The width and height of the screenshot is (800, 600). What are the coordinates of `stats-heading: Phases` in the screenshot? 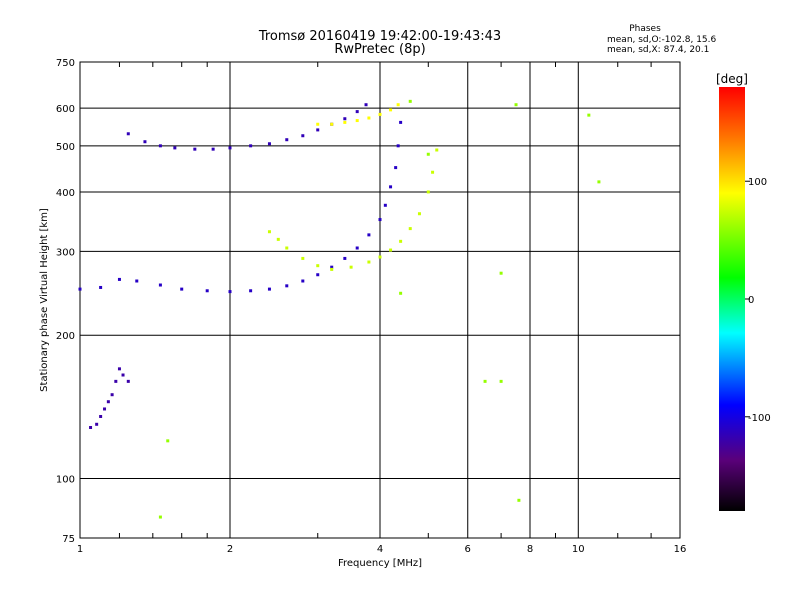 It's located at (645, 29).